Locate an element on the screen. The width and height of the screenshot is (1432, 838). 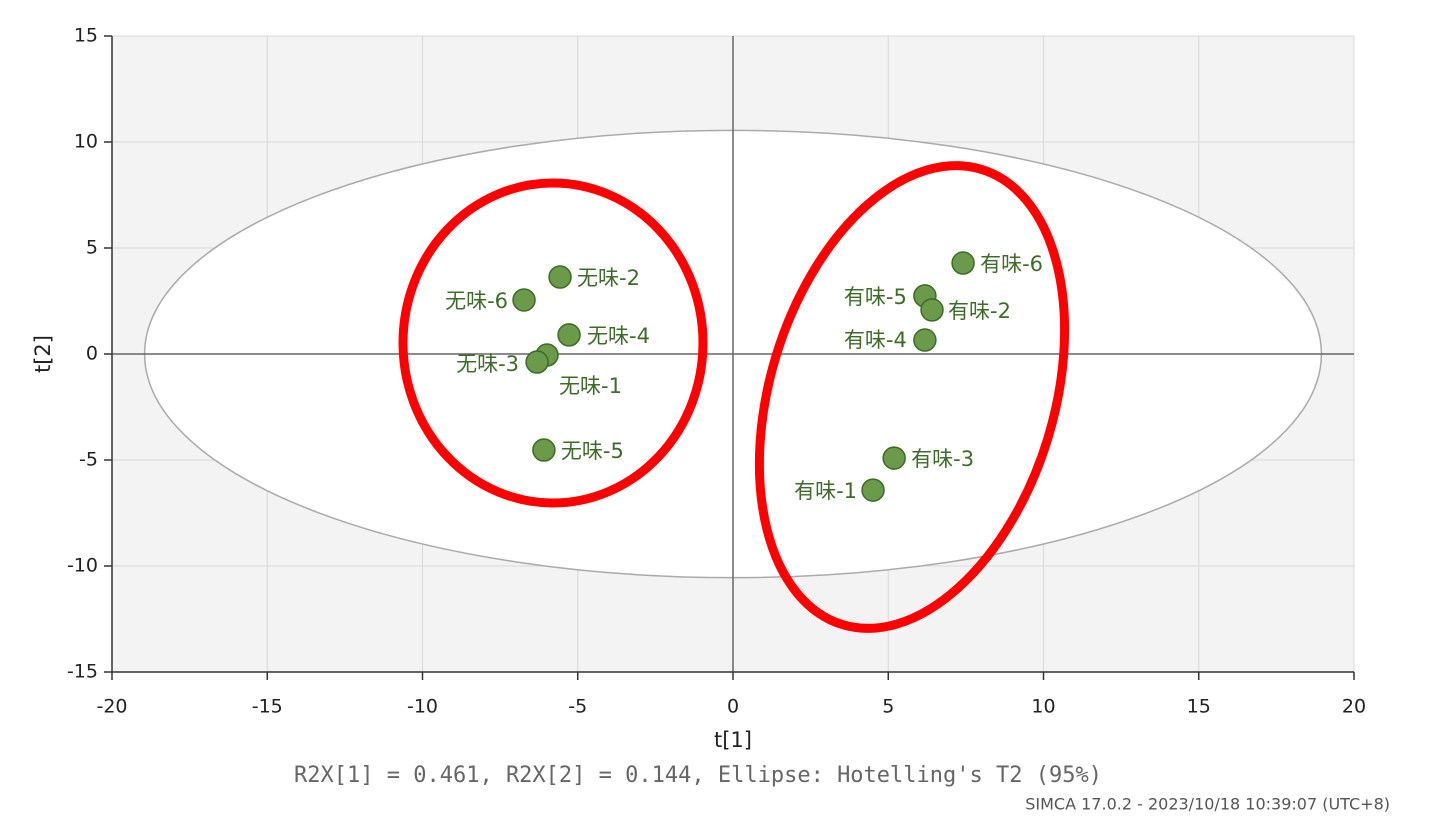
y-tick-label: 0 is located at coordinates (92, 354).